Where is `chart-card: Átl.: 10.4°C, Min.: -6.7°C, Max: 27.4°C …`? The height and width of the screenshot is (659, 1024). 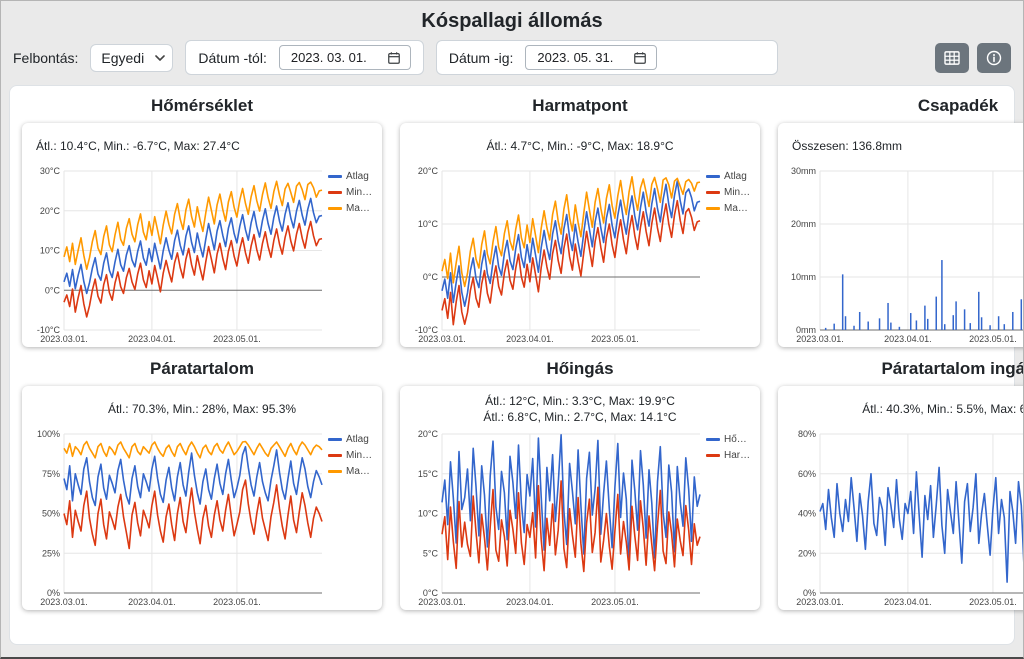
chart-card: Átl.: 10.4°C, Min.: -6.7°C, Max: 27.4°C … is located at coordinates (202, 235).